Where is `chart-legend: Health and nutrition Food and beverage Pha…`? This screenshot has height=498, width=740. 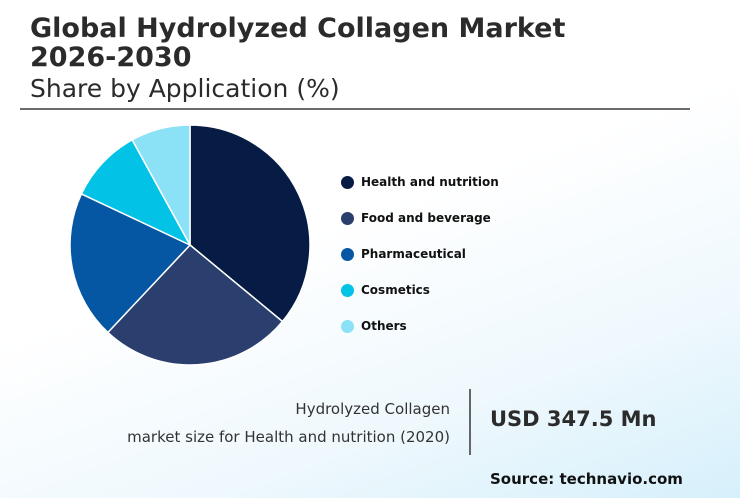 chart-legend: Health and nutrition Food and beverage Pha… is located at coordinates (420, 265).